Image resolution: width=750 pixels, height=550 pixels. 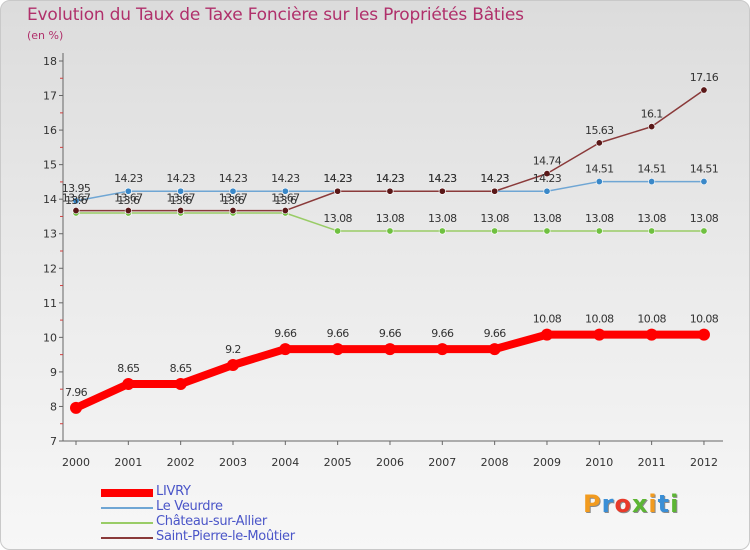 What do you see at coordinates (127, 523) in the screenshot?
I see `legend-swatch-chateau-sur-allier` at bounding box center [127, 523].